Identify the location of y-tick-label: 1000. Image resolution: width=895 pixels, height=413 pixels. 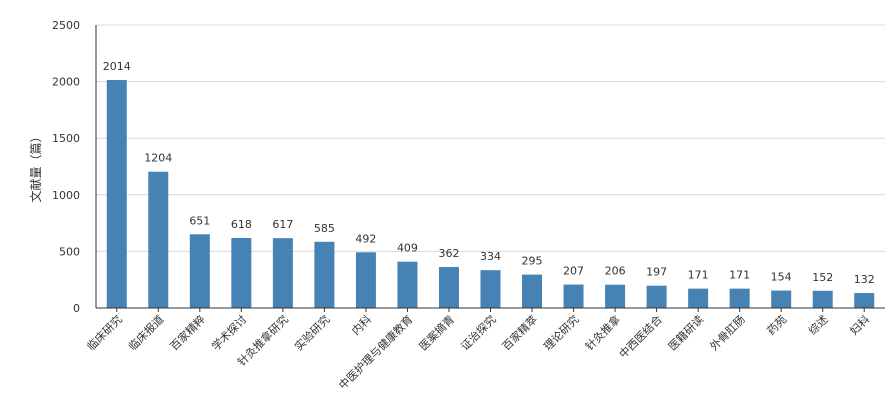
(66, 195).